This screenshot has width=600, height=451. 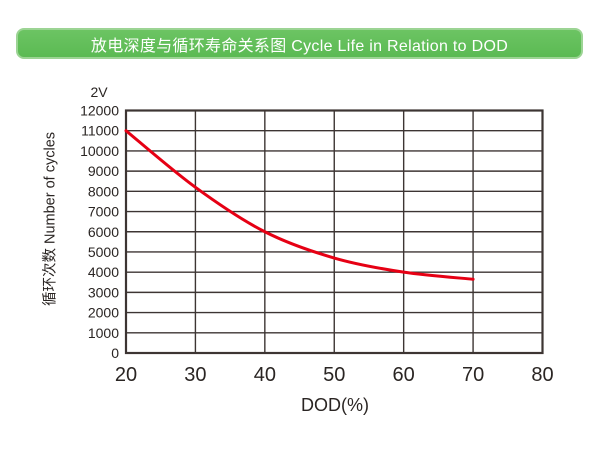 I want to click on y-tick-label-5000: 5000, so click(x=103, y=252).